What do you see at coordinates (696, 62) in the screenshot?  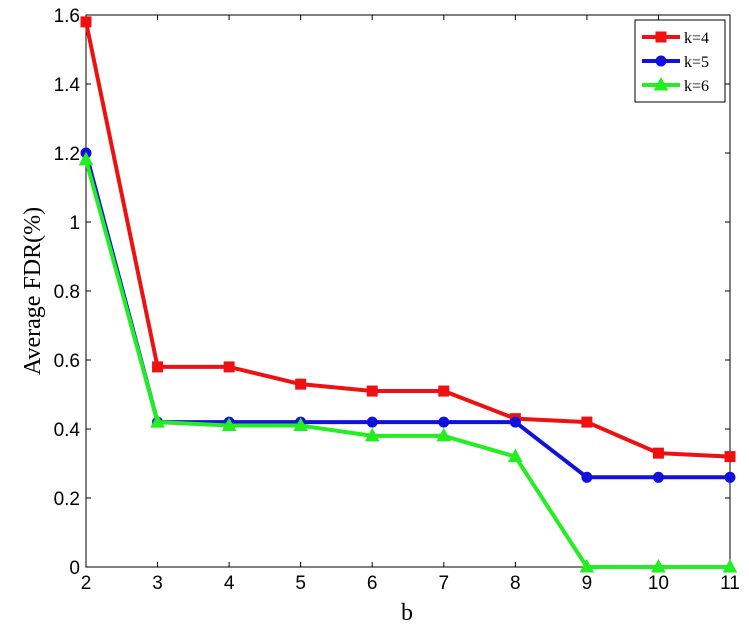 I see `legend-label: k=5` at bounding box center [696, 62].